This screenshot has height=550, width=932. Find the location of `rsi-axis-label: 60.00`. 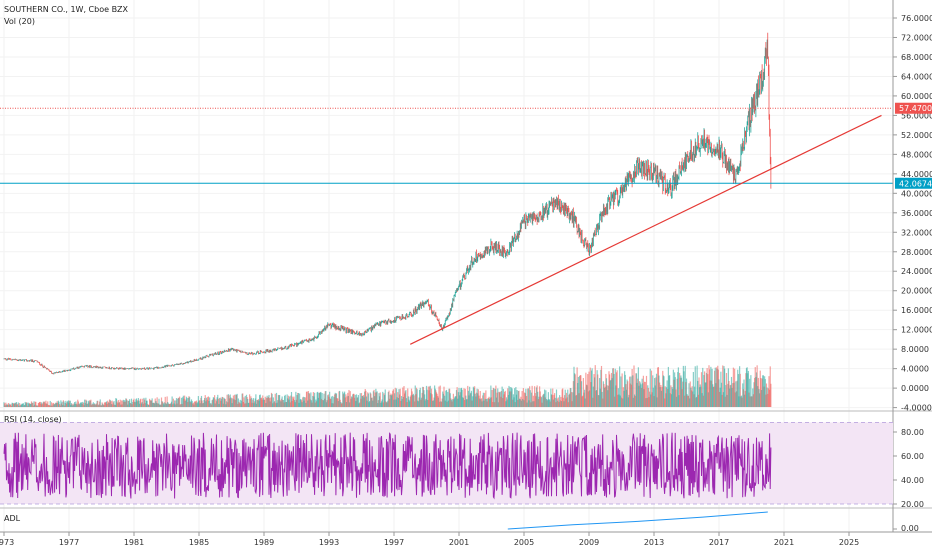

rsi-axis-label: 60.00 is located at coordinates (912, 456).